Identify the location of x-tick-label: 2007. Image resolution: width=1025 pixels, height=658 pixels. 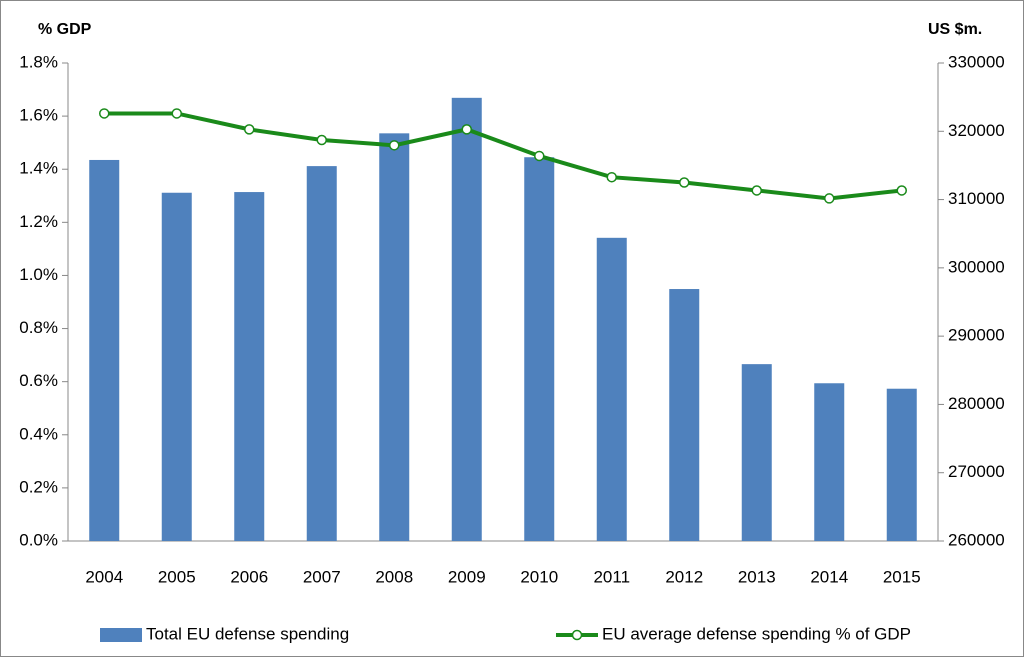
(322, 576).